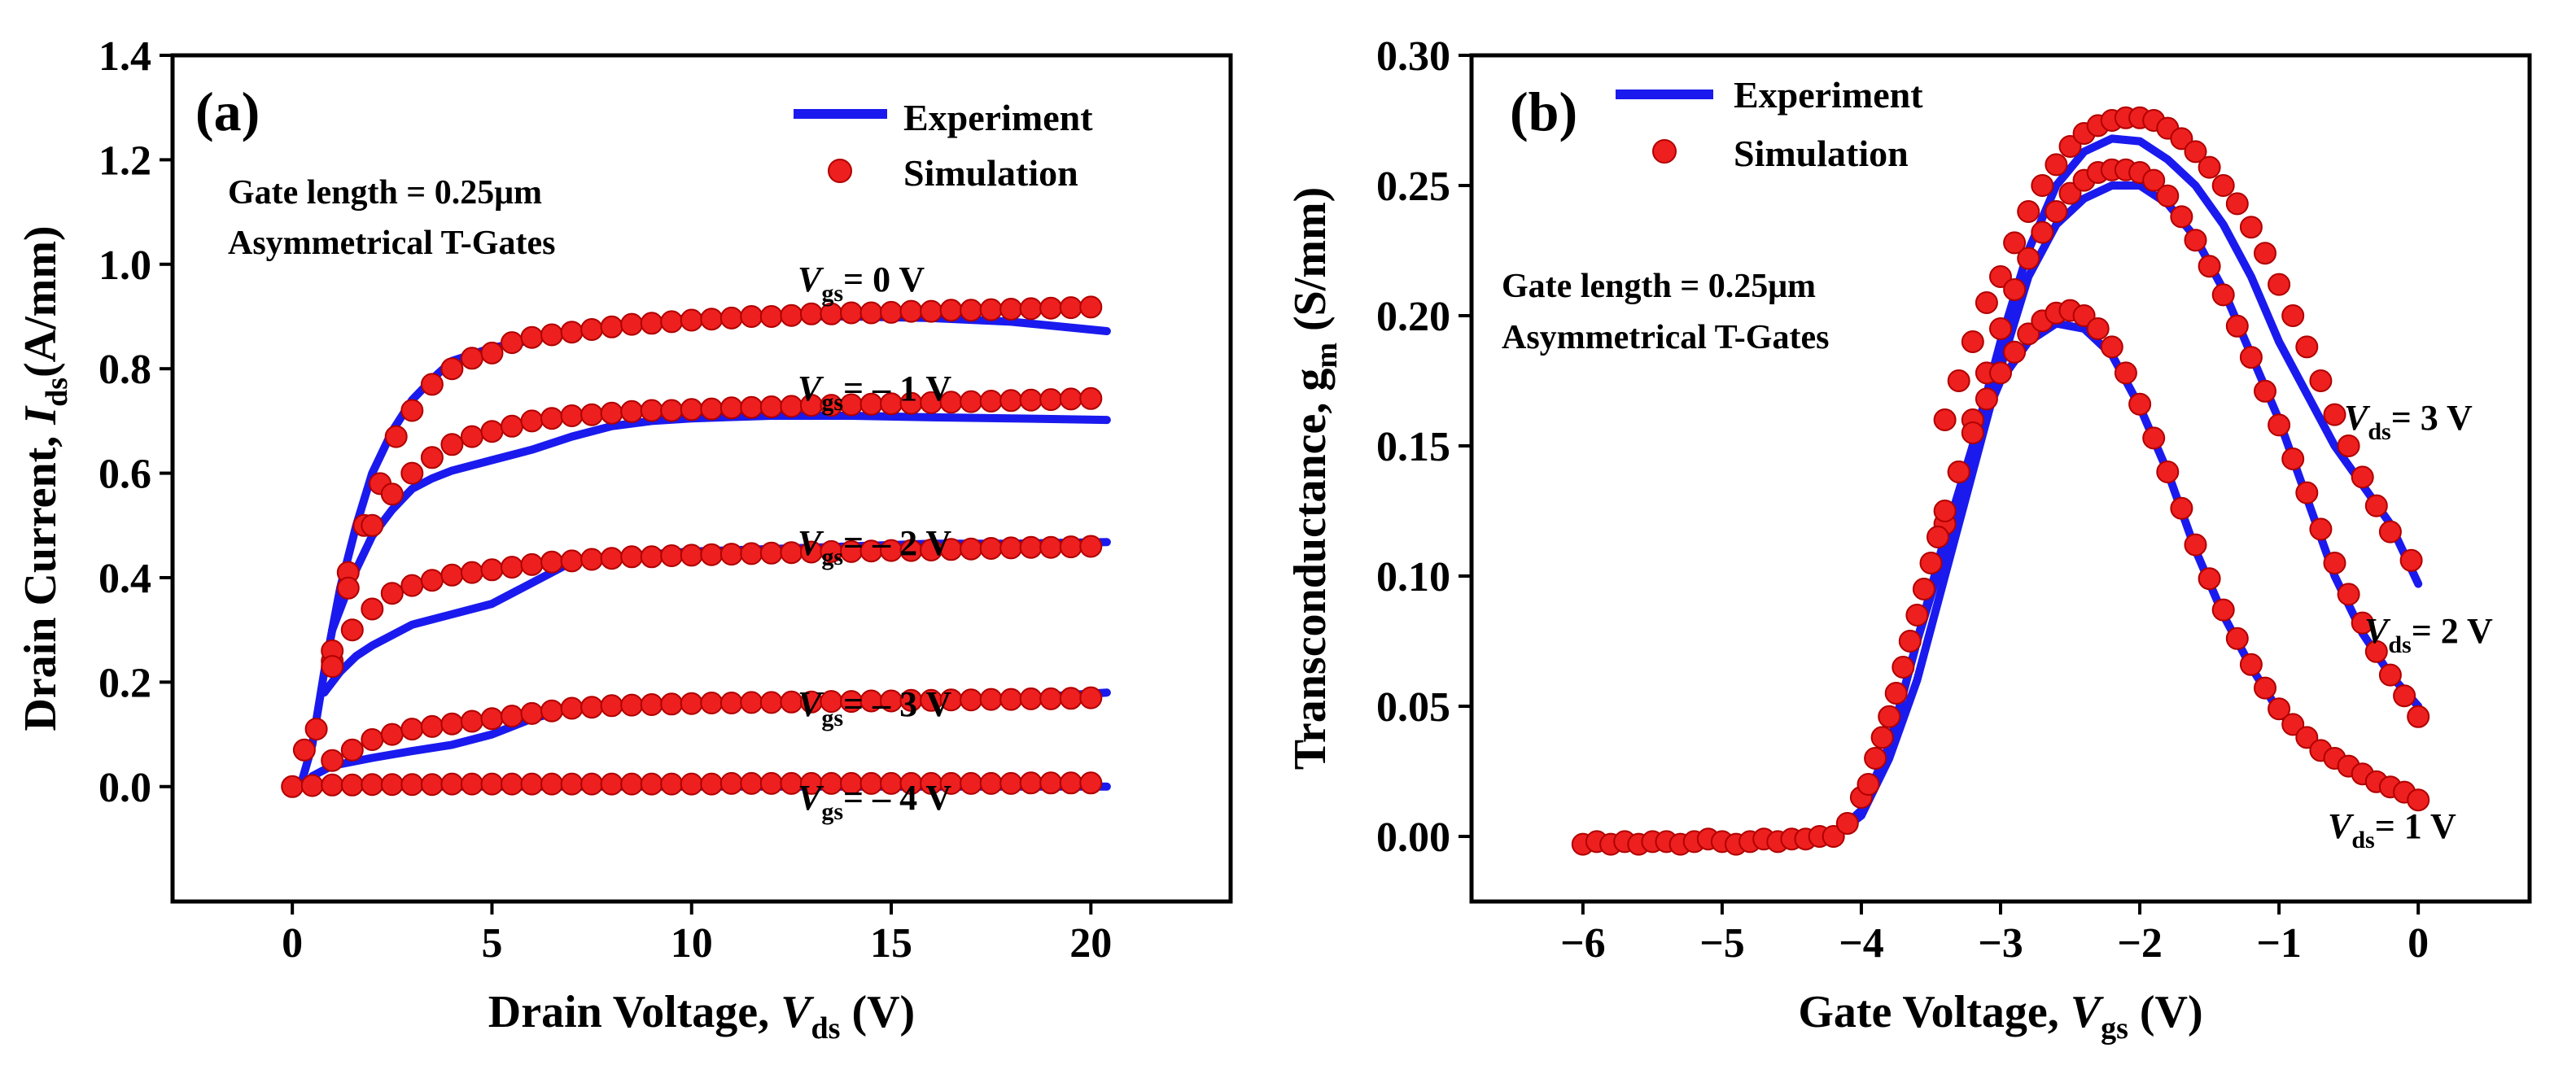 This screenshot has height=1074, width=2576. What do you see at coordinates (861, 283) in the screenshot?
I see `panel-a-curve-label-vgs-0: Vgs= 0 V` at bounding box center [861, 283].